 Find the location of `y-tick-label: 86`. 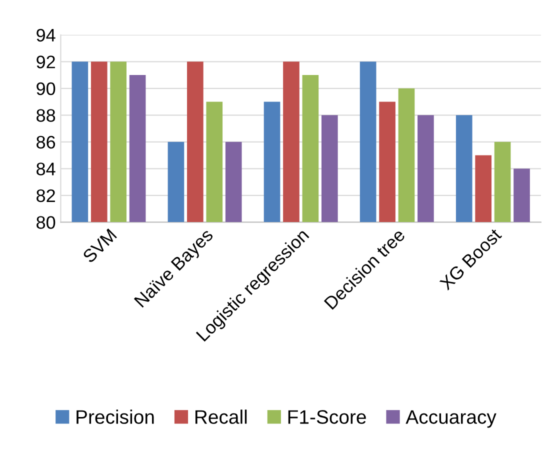

y-tick-label: 86 is located at coordinates (46, 142).